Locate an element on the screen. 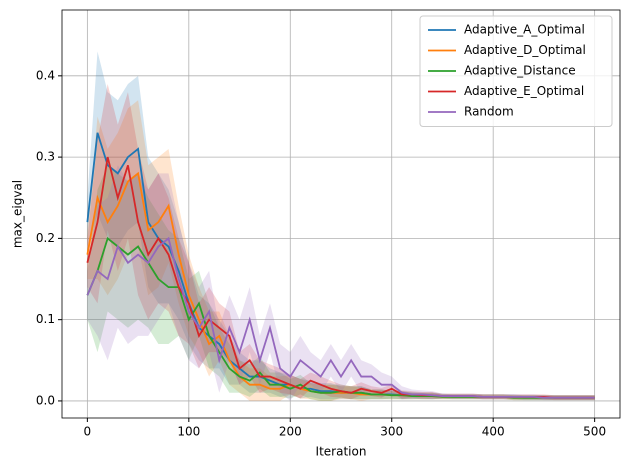  x-tick-label: 100 is located at coordinates (188, 432).